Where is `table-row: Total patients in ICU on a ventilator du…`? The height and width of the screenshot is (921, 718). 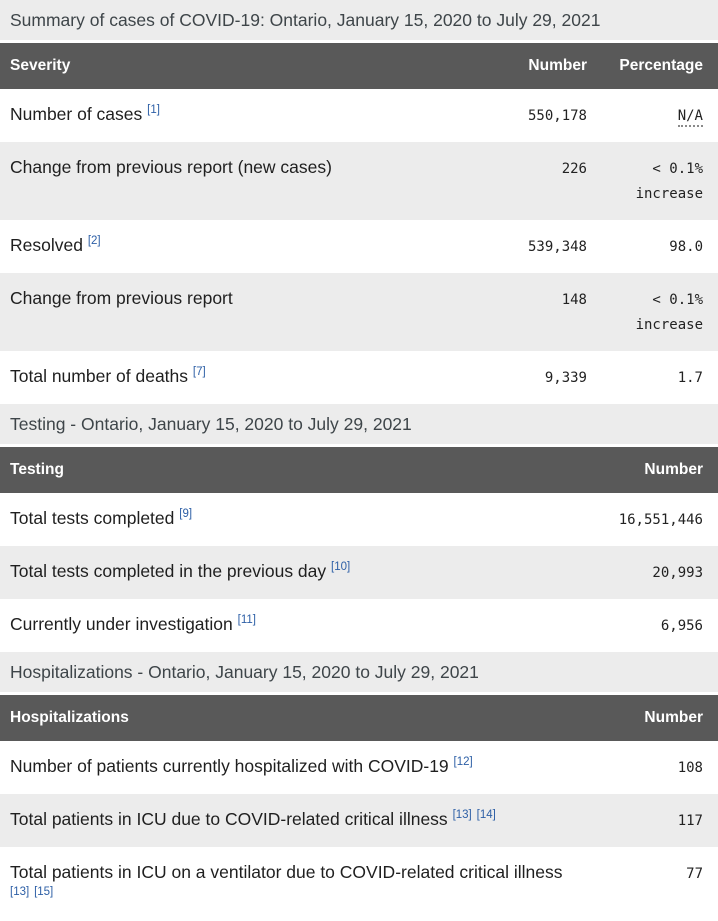 table-row: Total patients in ICU on a ventilator du… is located at coordinates (359, 884).